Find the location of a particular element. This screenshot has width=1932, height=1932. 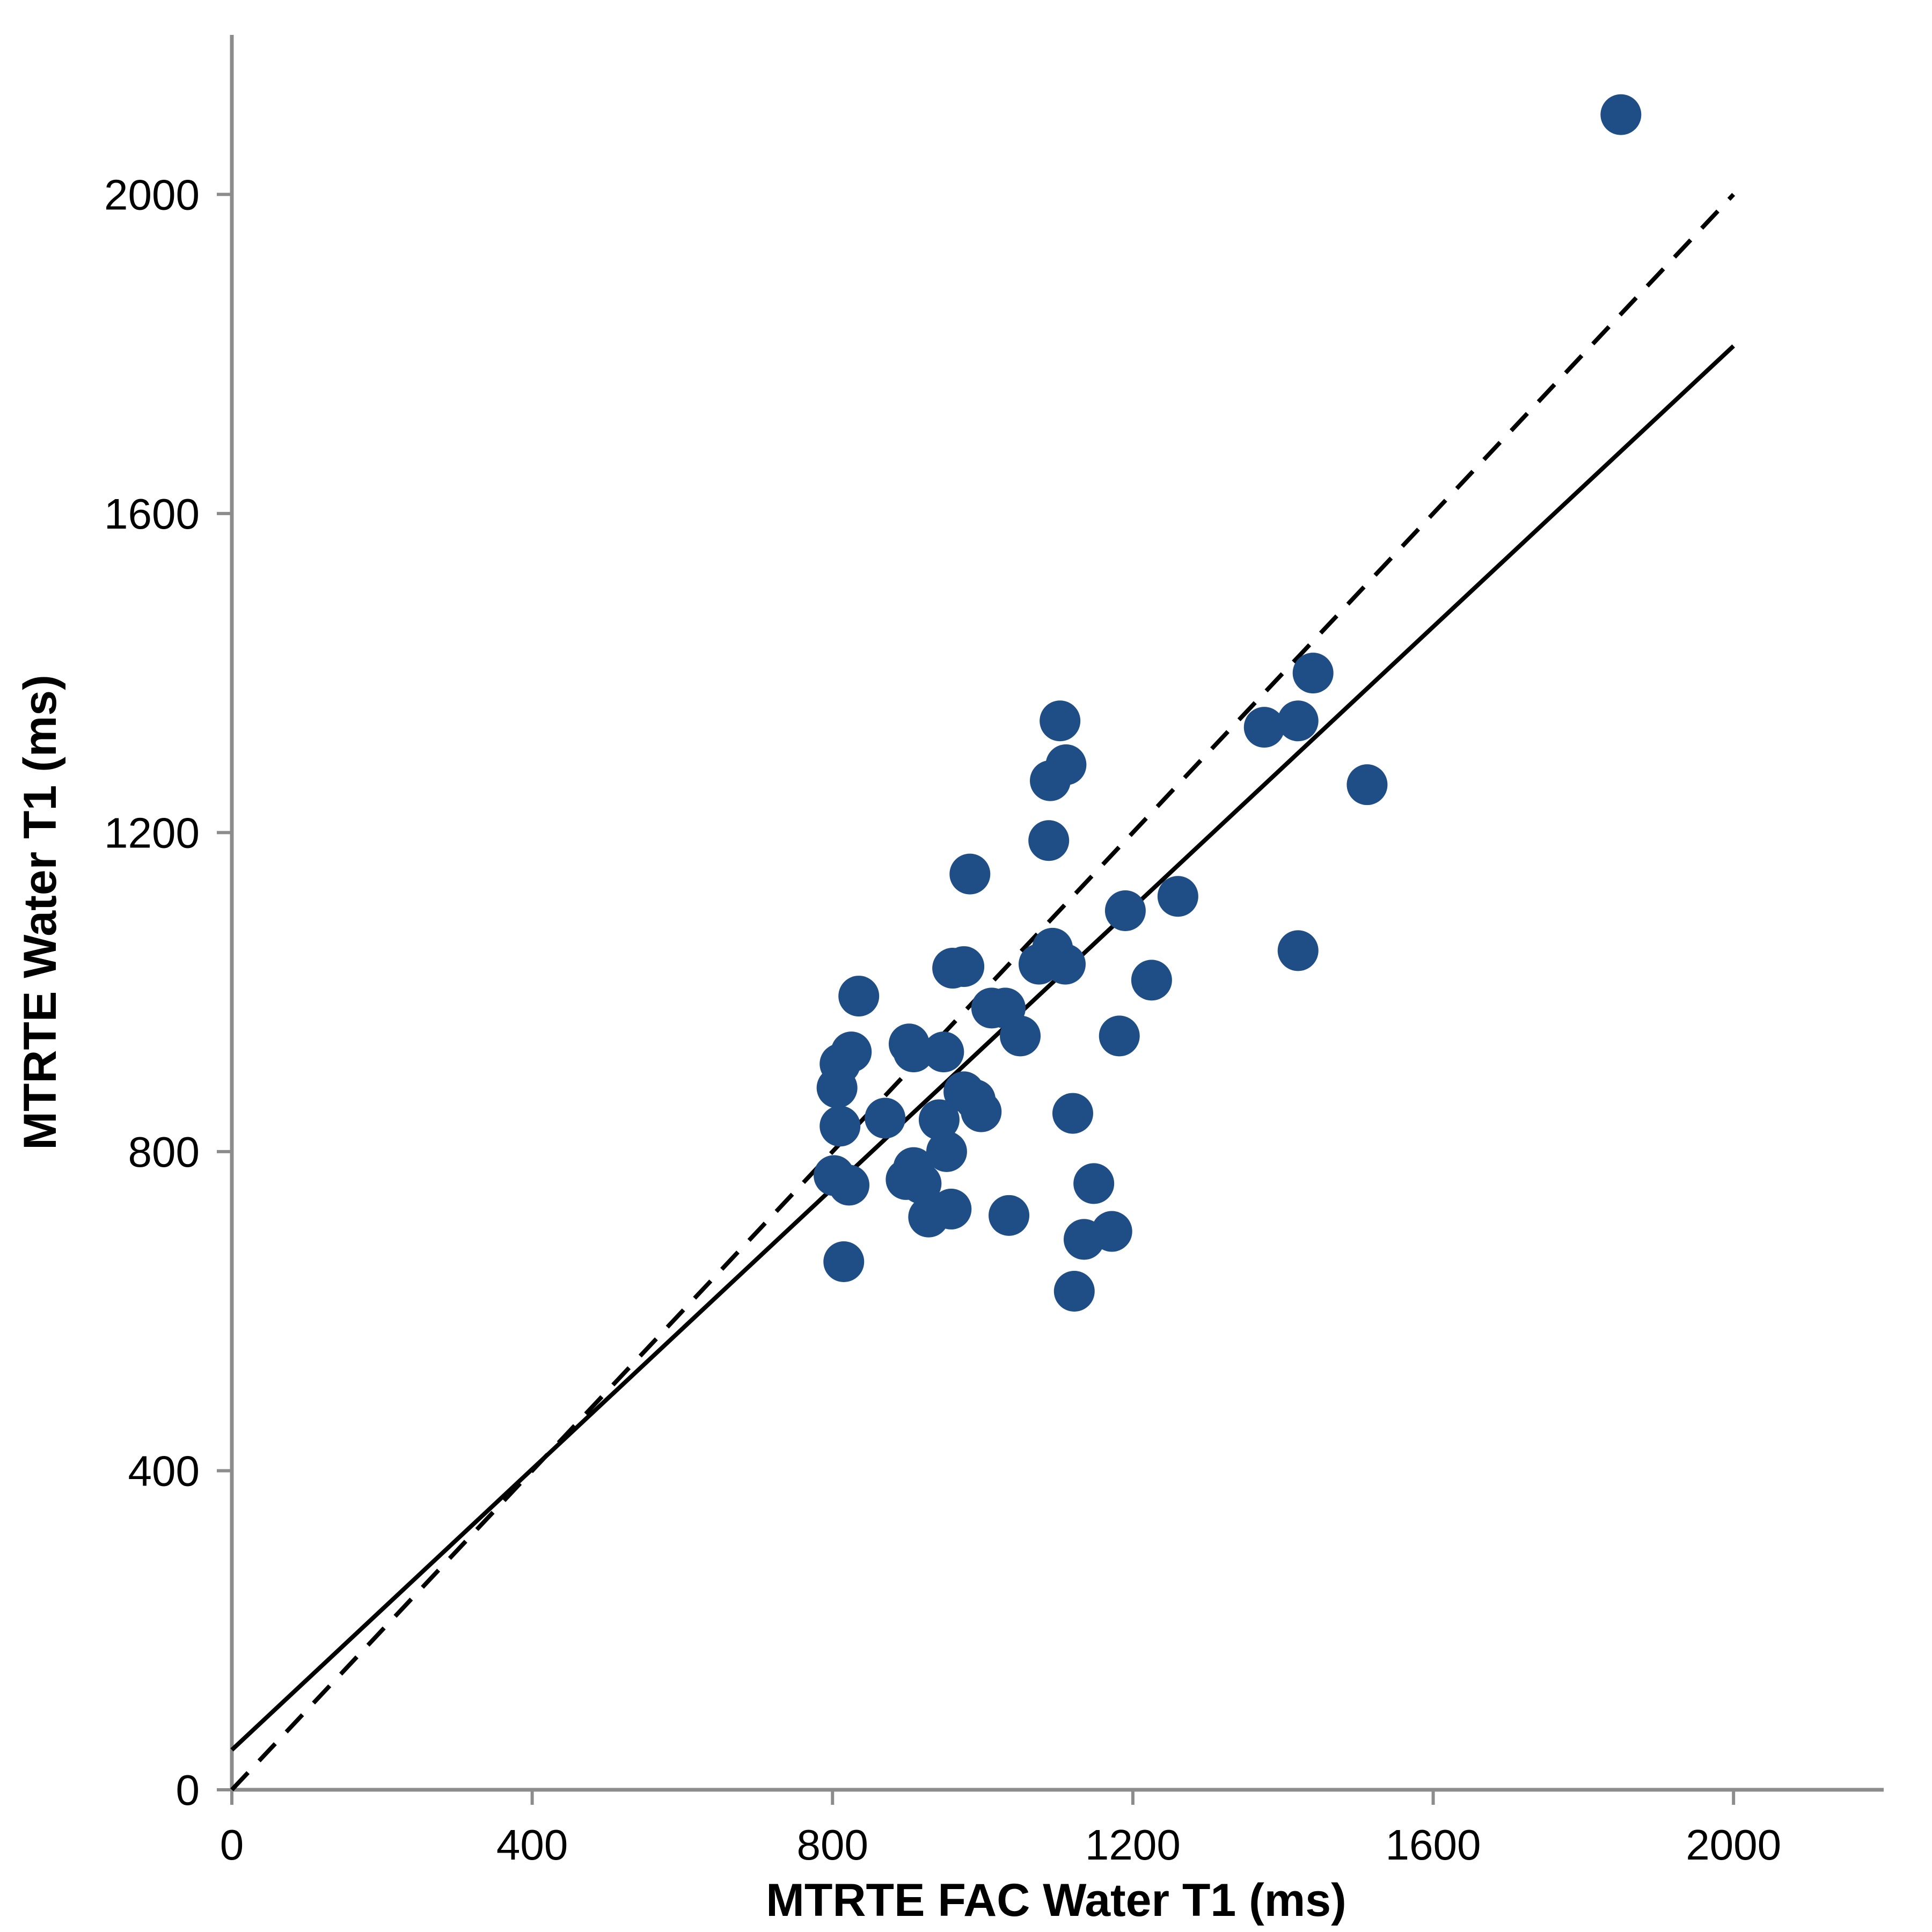

y-tick-label: 1200 is located at coordinates (152, 833).